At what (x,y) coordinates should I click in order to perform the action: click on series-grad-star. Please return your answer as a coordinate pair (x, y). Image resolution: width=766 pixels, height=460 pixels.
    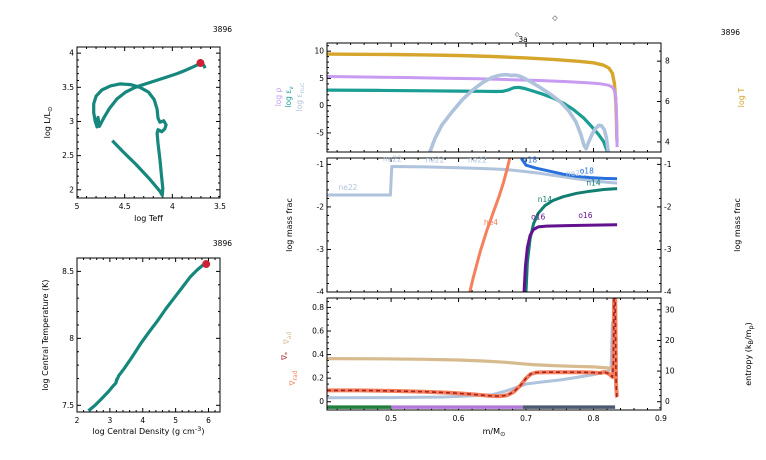
    Looking at the image, I should click on (473, 348).